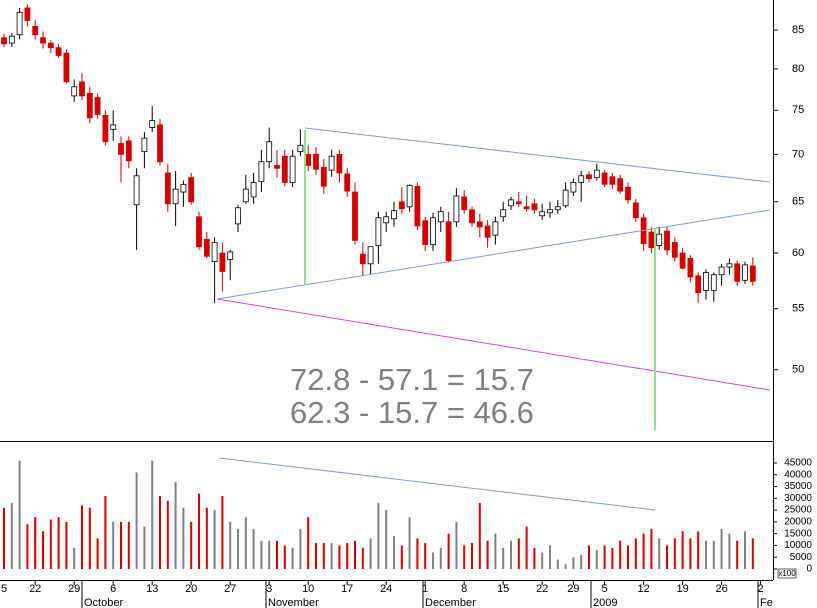  Describe the element at coordinates (787, 573) in the screenshot. I see `volume-unit: x100` at that location.